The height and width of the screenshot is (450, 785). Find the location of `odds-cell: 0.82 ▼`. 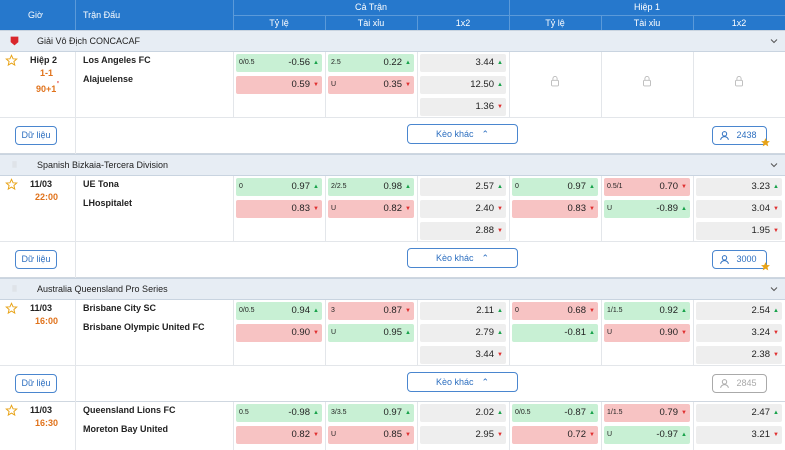

odds-cell: 0.82 ▼ is located at coordinates (279, 435).